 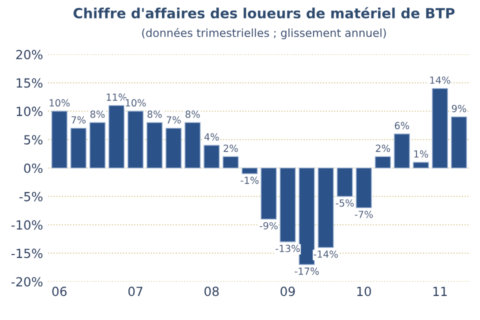 I want to click on data-label: 14%, so click(x=440, y=80).